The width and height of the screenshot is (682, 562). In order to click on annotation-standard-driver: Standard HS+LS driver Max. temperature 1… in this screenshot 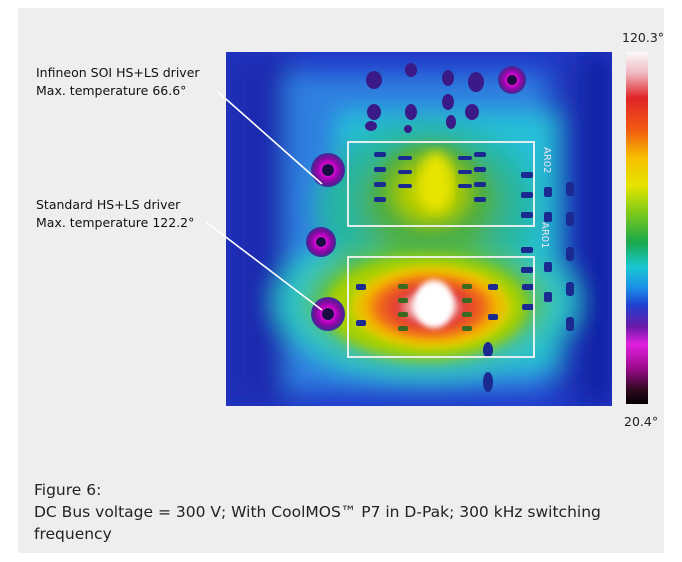, I will do `click(115, 214)`.